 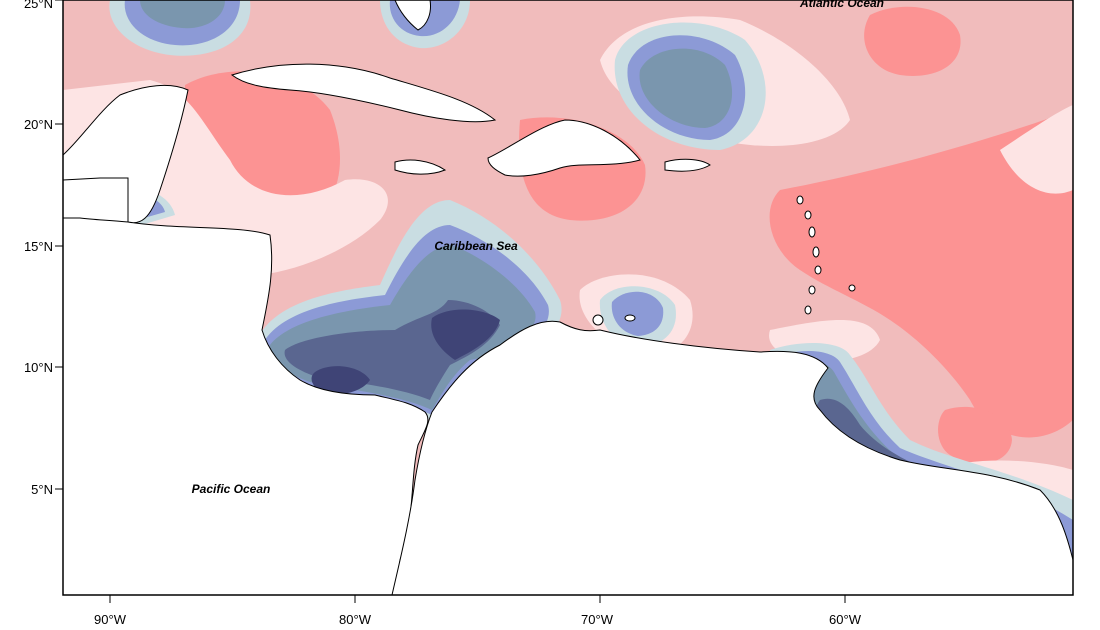 What do you see at coordinates (724, 260) in the screenshot?
I see `lesser-antilles` at bounding box center [724, 260].